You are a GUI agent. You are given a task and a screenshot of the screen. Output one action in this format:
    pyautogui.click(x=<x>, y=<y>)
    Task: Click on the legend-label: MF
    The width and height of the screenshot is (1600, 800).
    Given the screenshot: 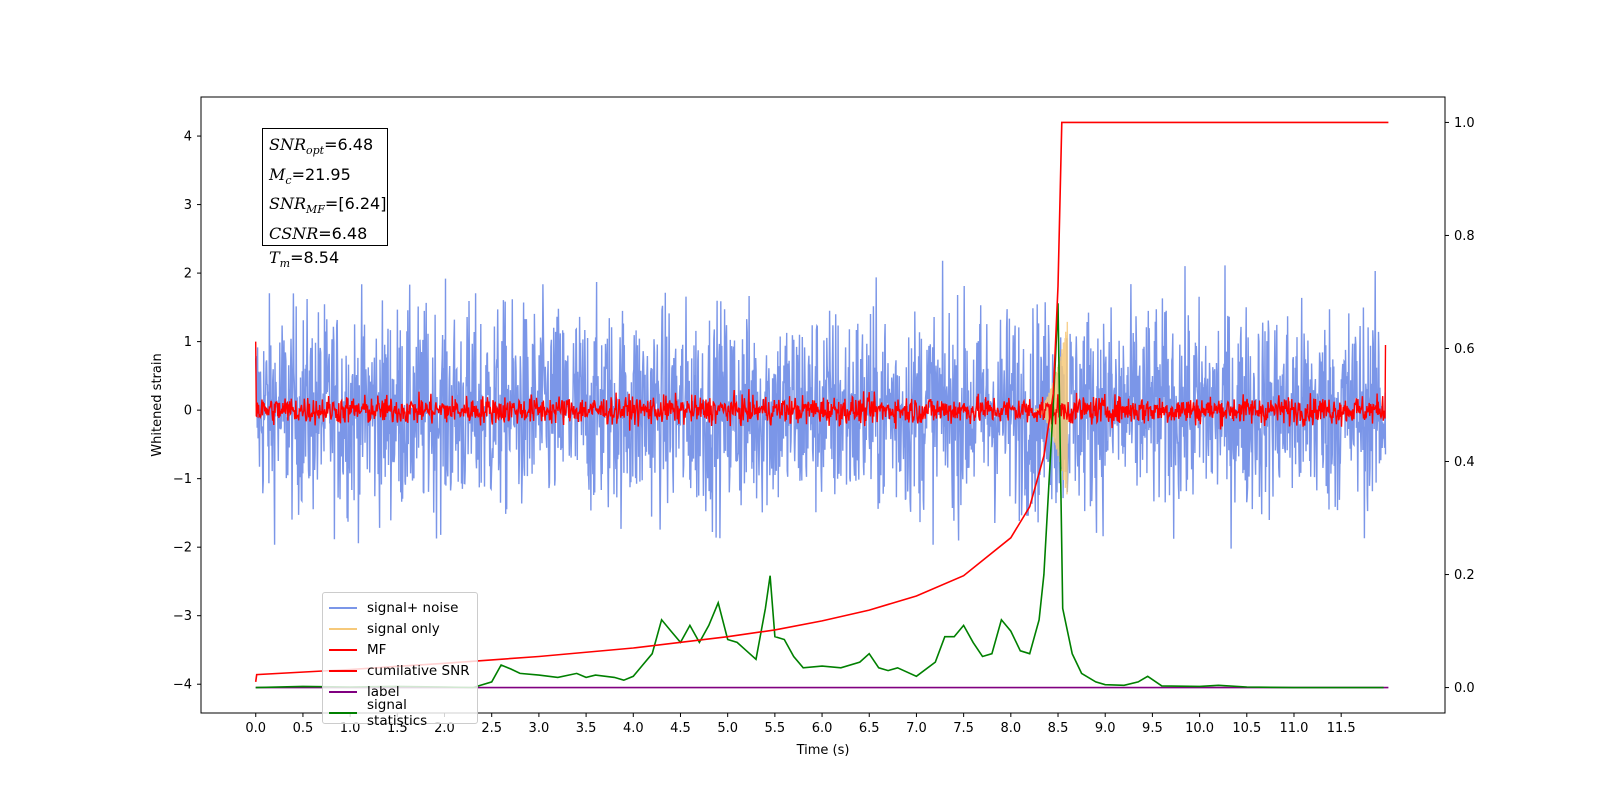 What is the action you would take?
    pyautogui.click(x=377, y=649)
    